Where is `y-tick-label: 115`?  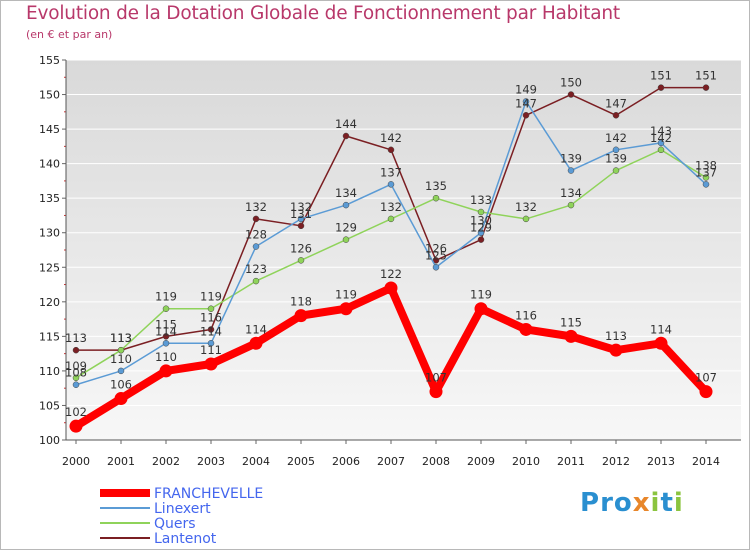 y-tick-label: 115 is located at coordinates (49, 336).